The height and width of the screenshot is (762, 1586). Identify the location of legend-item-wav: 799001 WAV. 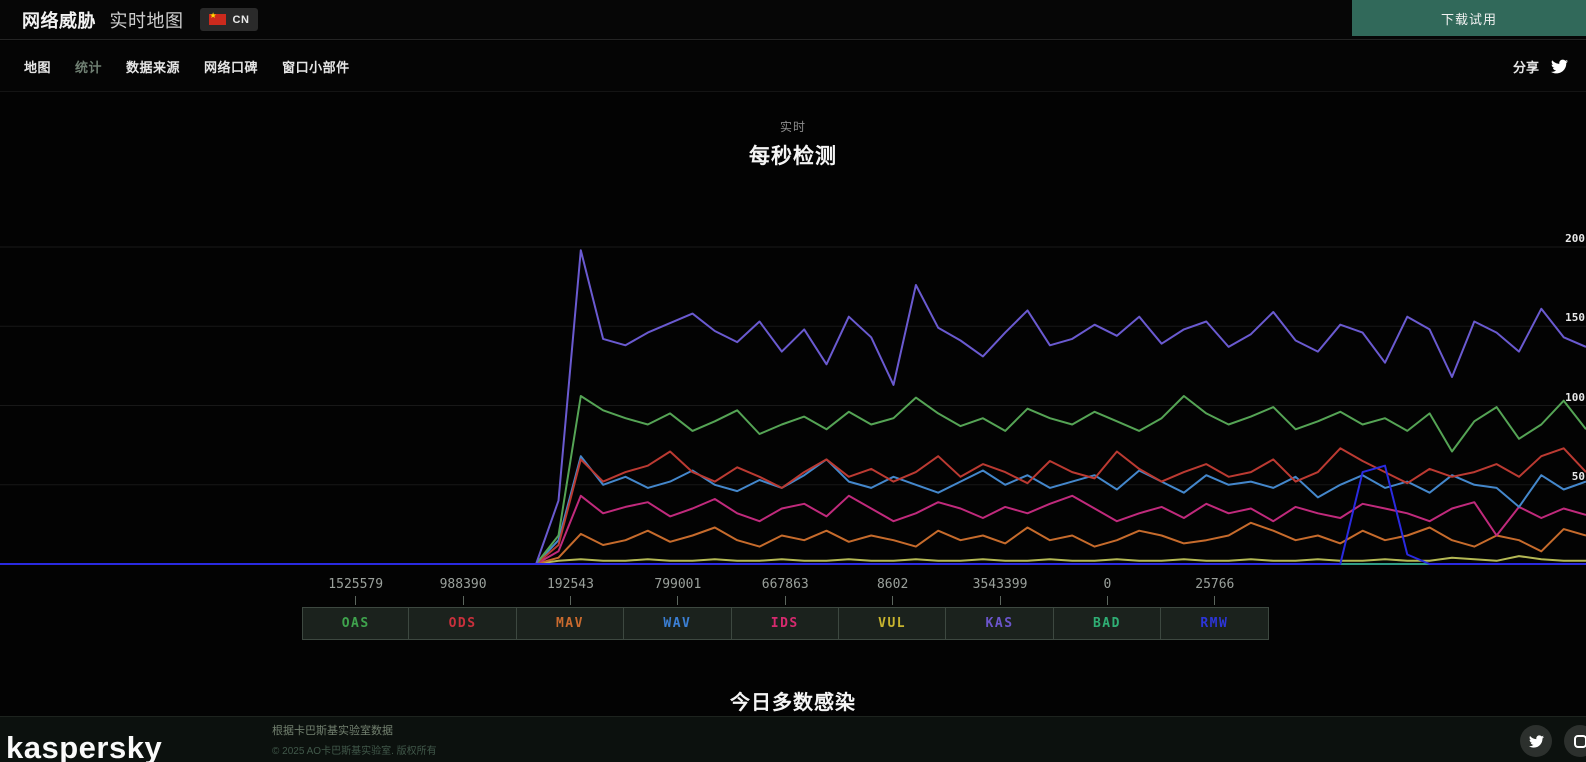
(677, 608).